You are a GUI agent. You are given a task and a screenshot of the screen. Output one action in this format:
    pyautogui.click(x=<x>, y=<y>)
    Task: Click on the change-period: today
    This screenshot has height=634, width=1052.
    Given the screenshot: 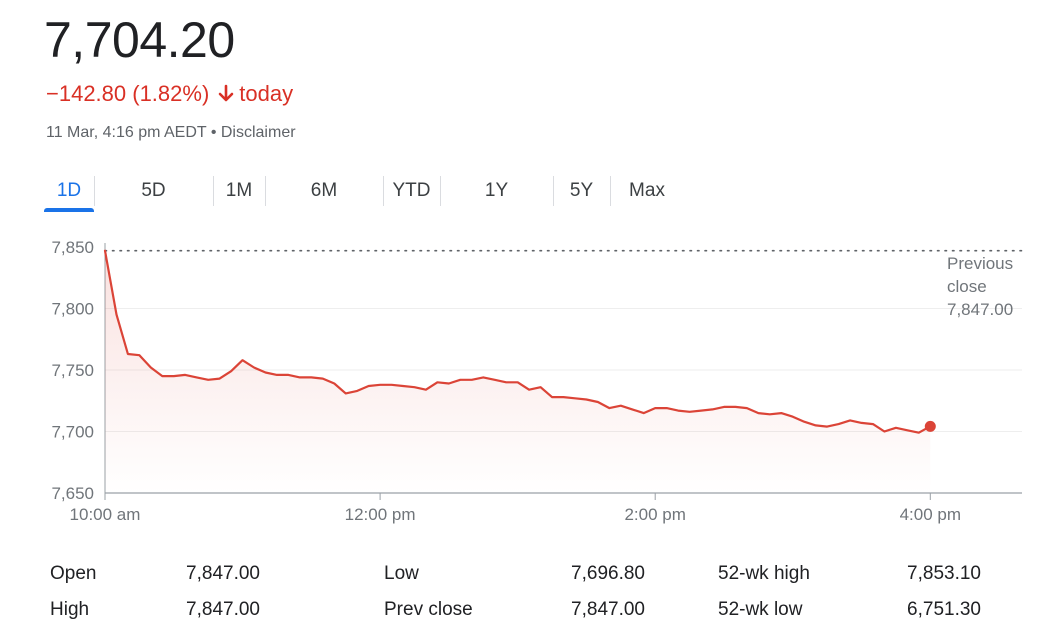 What is the action you would take?
    pyautogui.click(x=266, y=93)
    